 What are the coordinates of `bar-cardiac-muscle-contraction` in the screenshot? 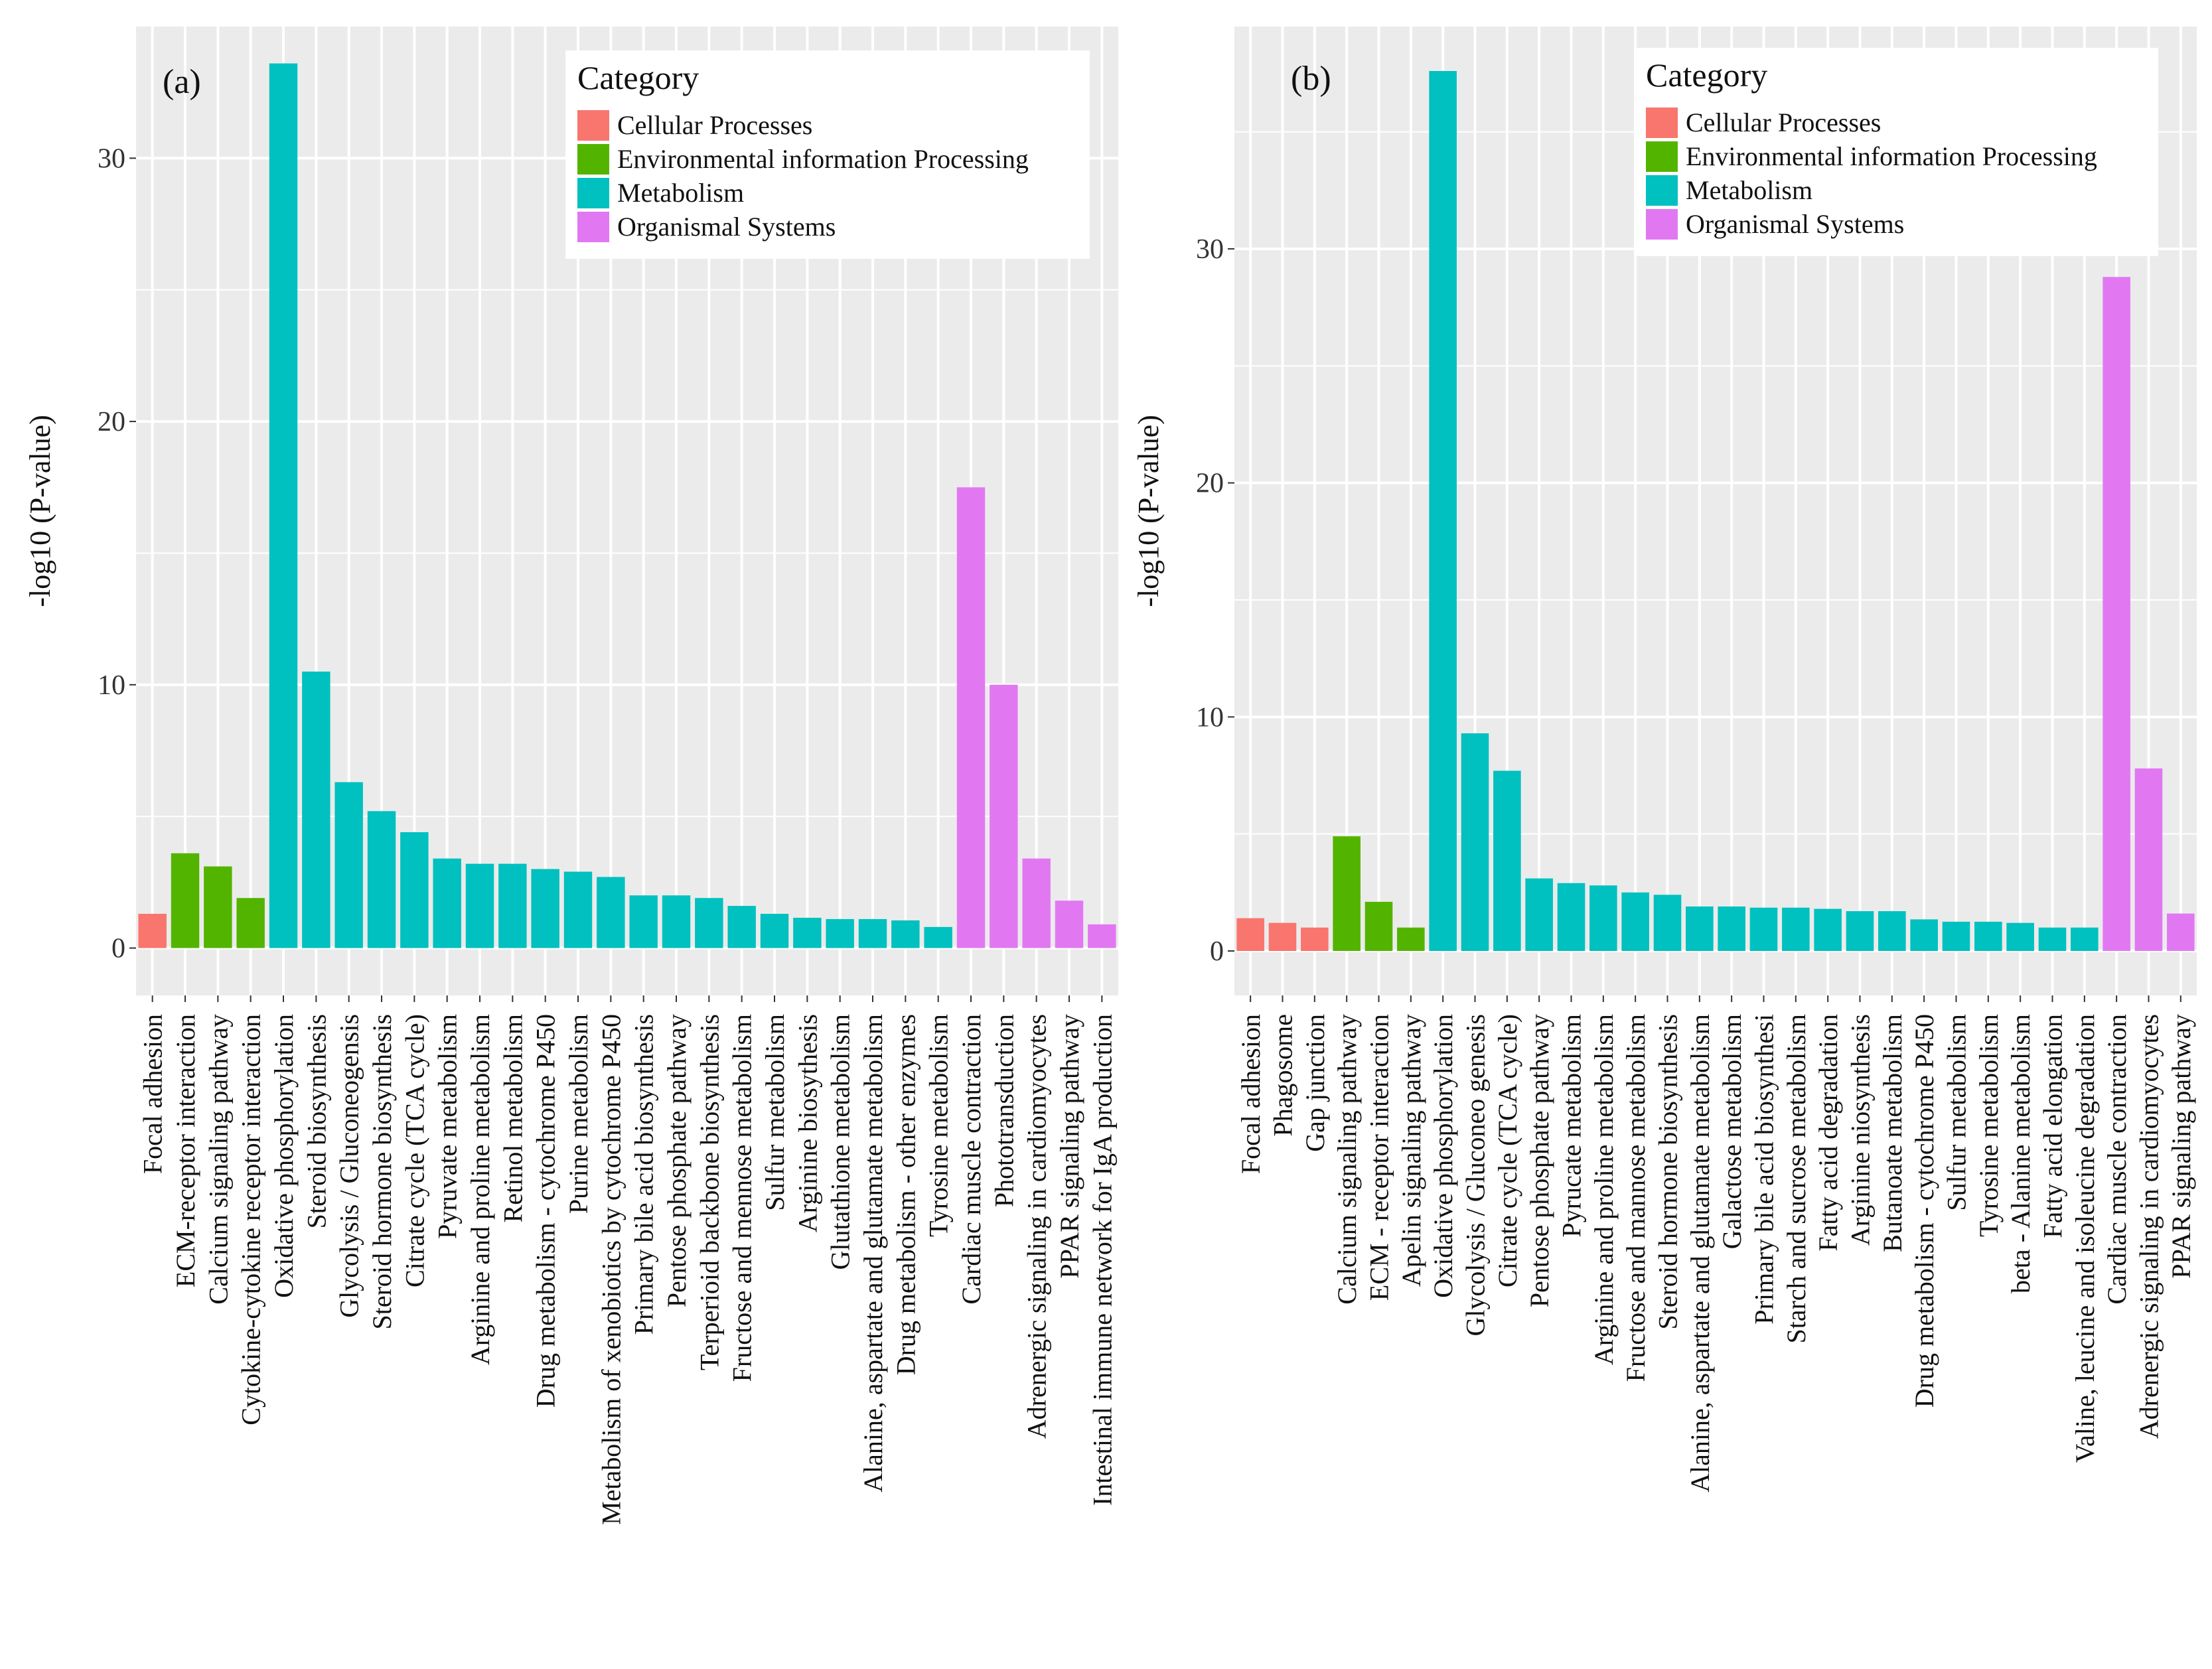 It's located at (2116, 614).